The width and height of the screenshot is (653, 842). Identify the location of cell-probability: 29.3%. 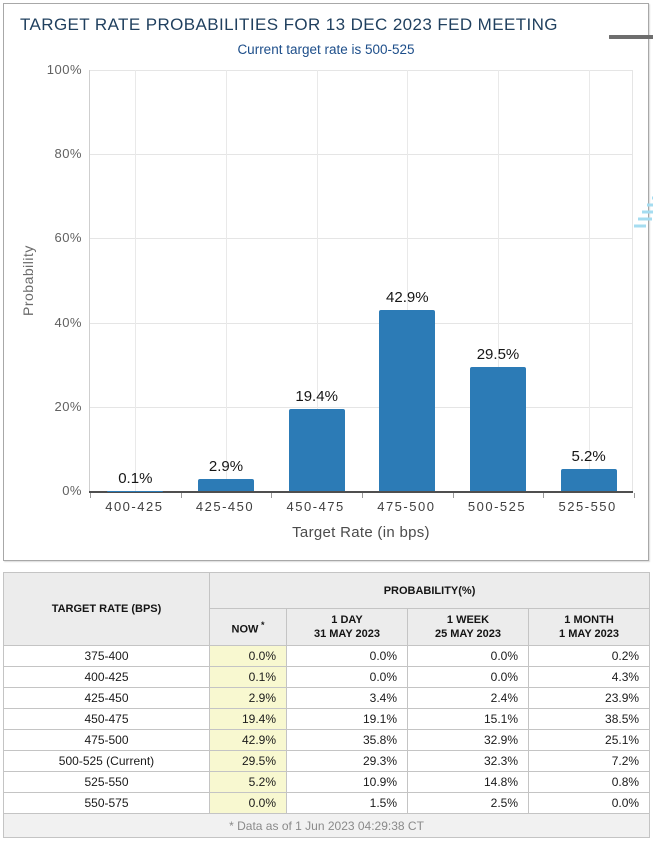
(347, 761).